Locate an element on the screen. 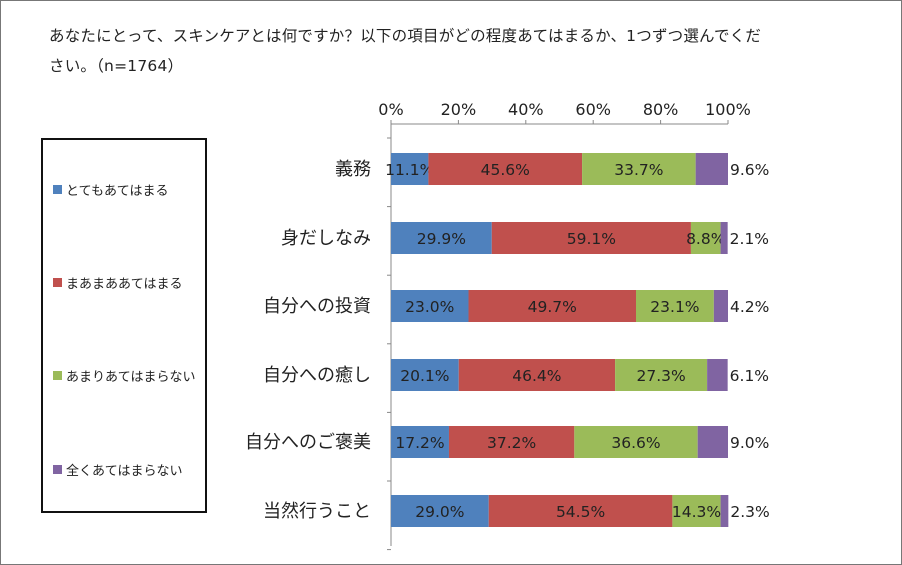 This screenshot has width=902, height=565. data-label: 17.2% is located at coordinates (419, 443).